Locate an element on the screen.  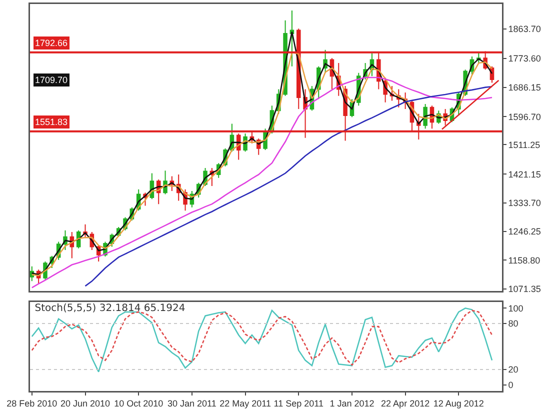
candlestick is located at coordinates (292, 38).